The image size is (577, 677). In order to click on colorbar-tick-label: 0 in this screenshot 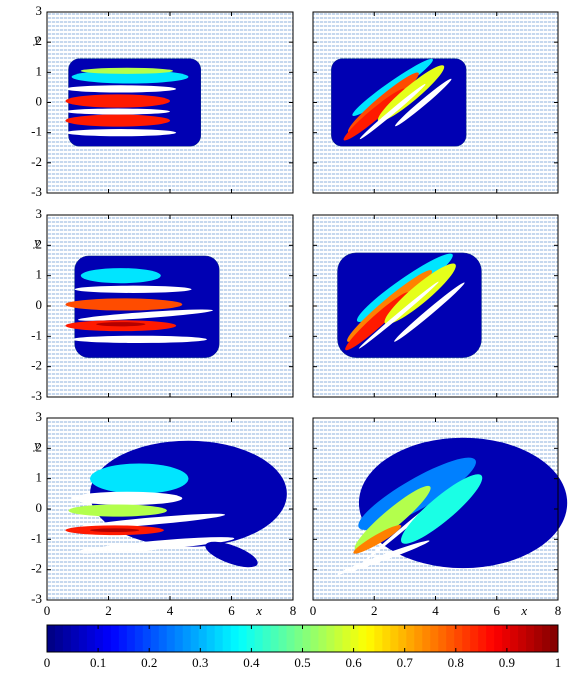, I will do `click(47, 662)`.